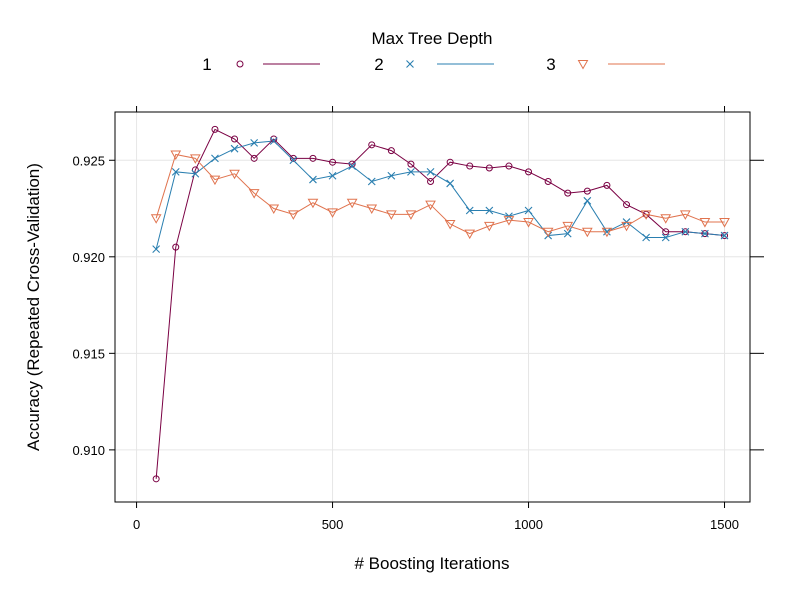 This screenshot has width=800, height=600. Describe the element at coordinates (136, 524) in the screenshot. I see `x-tick-label: 0` at that location.